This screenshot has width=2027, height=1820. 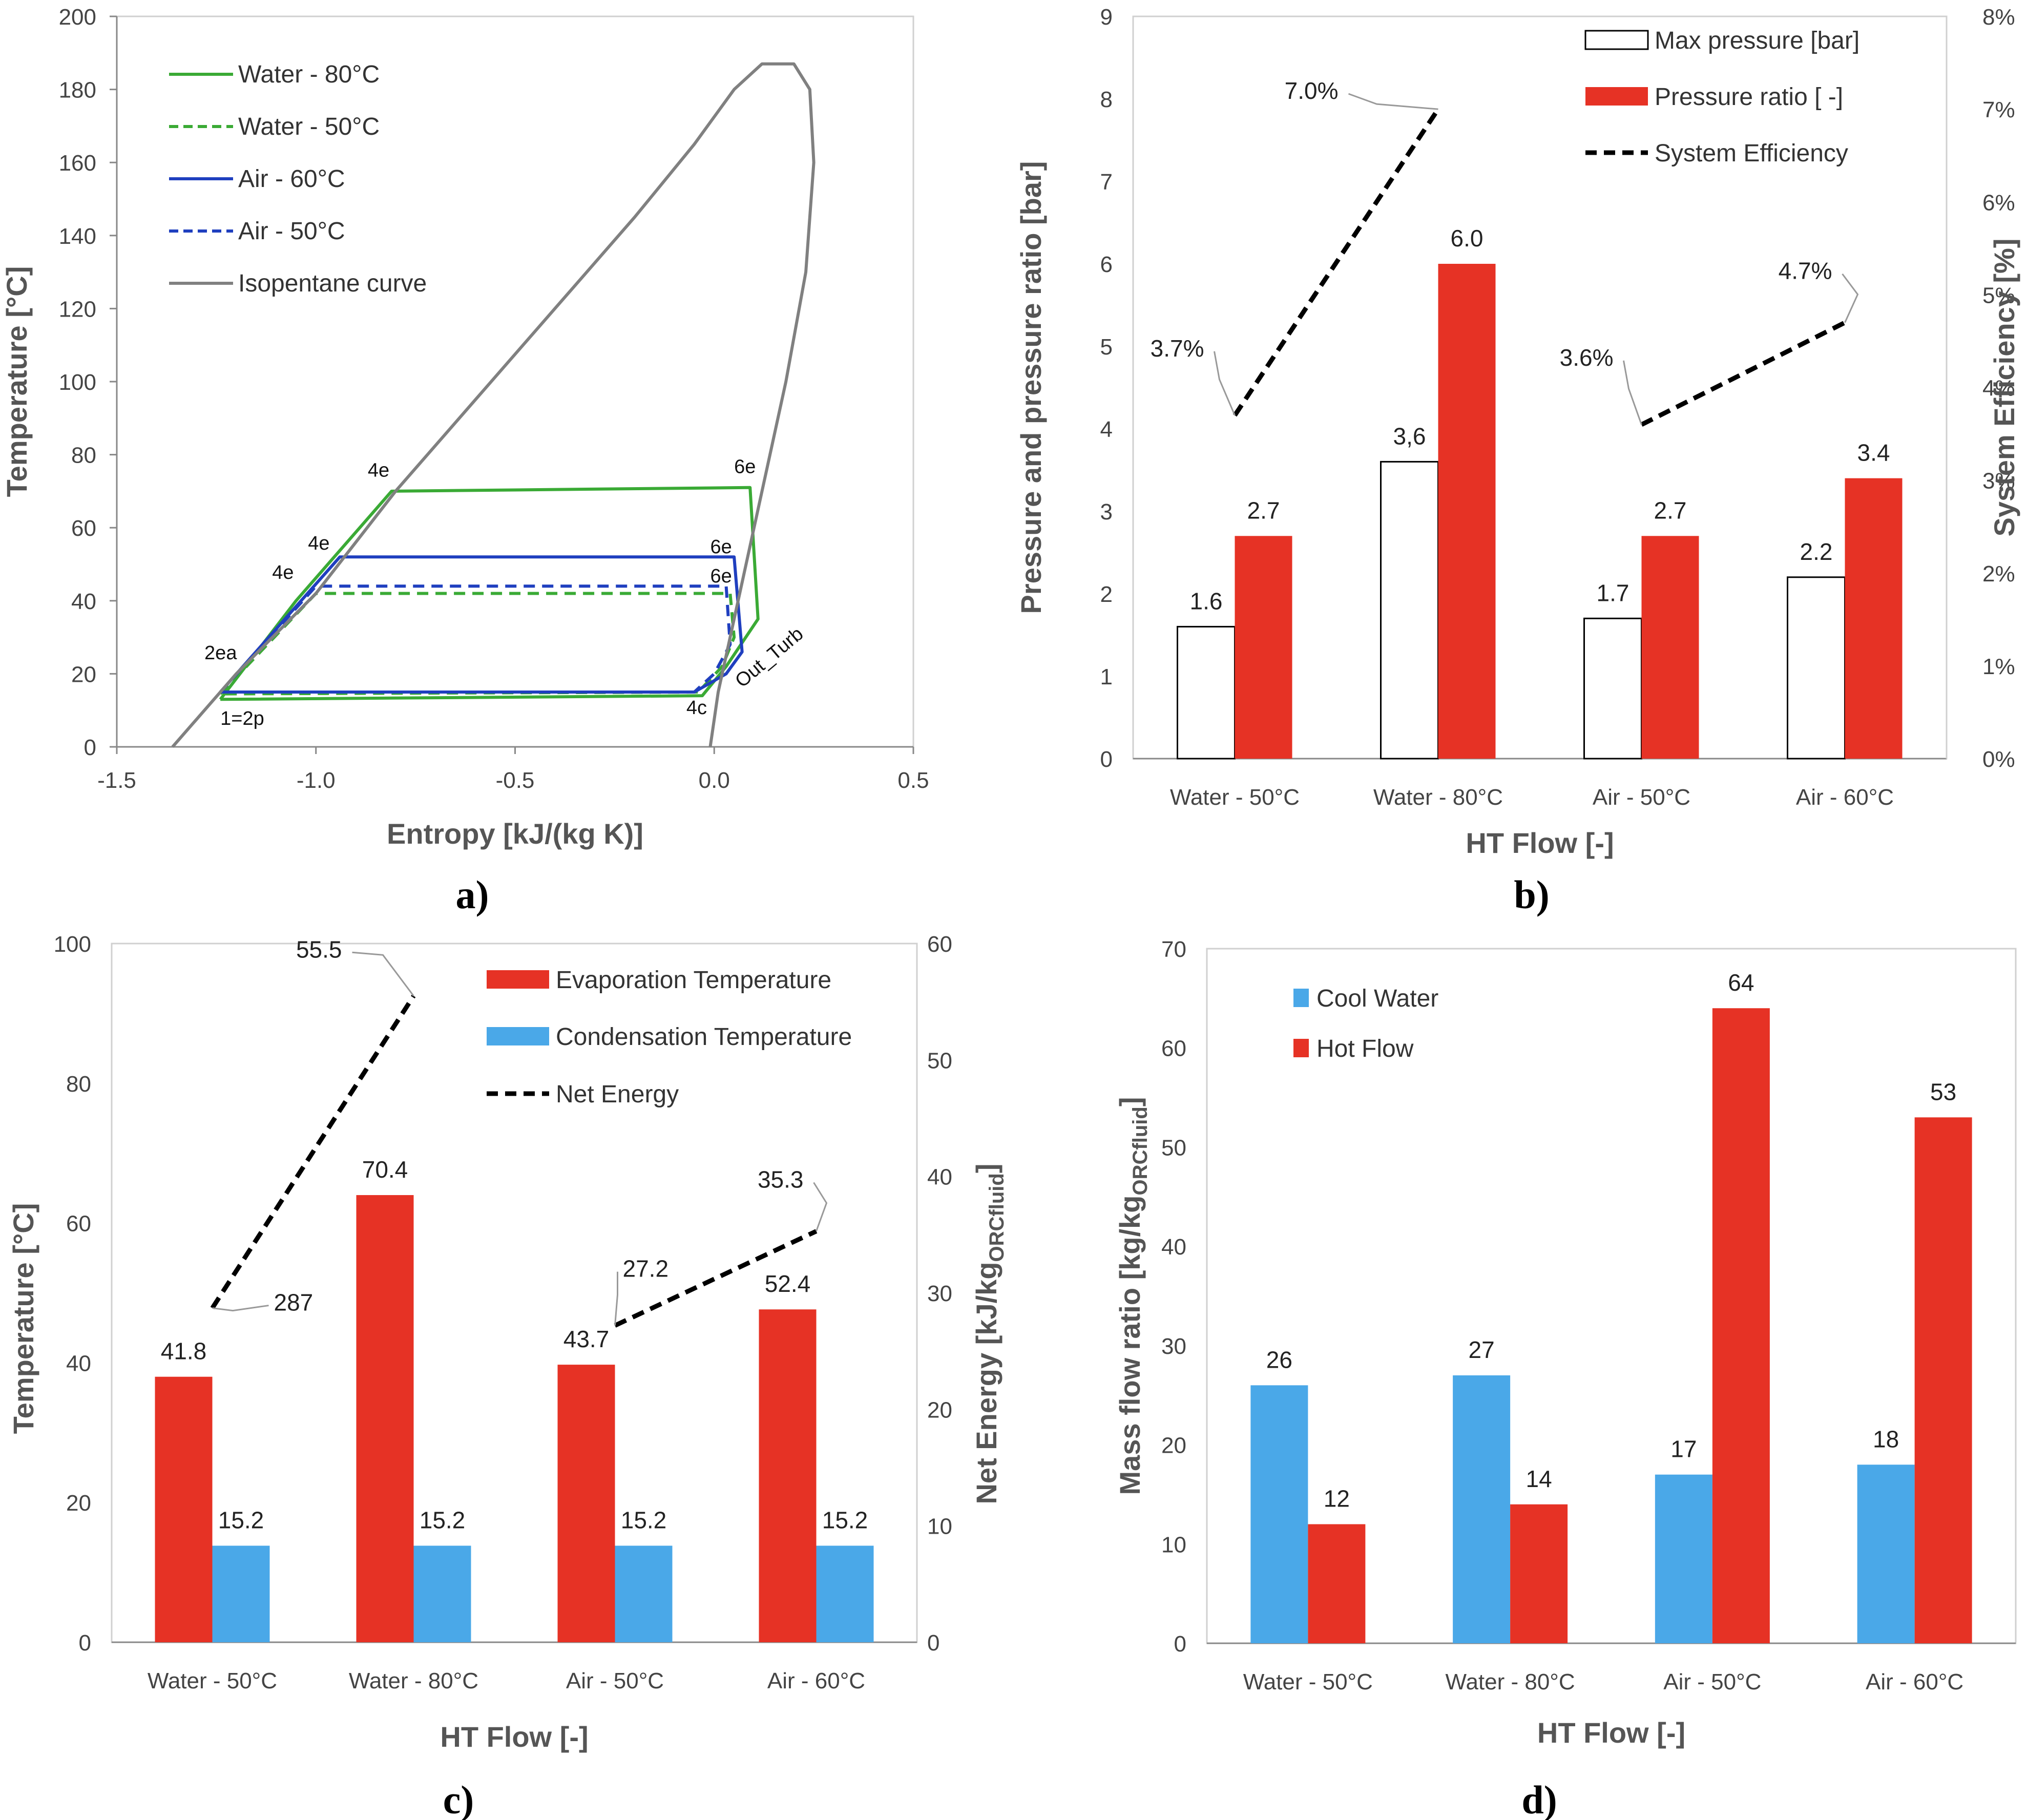 What do you see at coordinates (333, 283) in the screenshot?
I see `a-legend-label: Isopentane curve` at bounding box center [333, 283].